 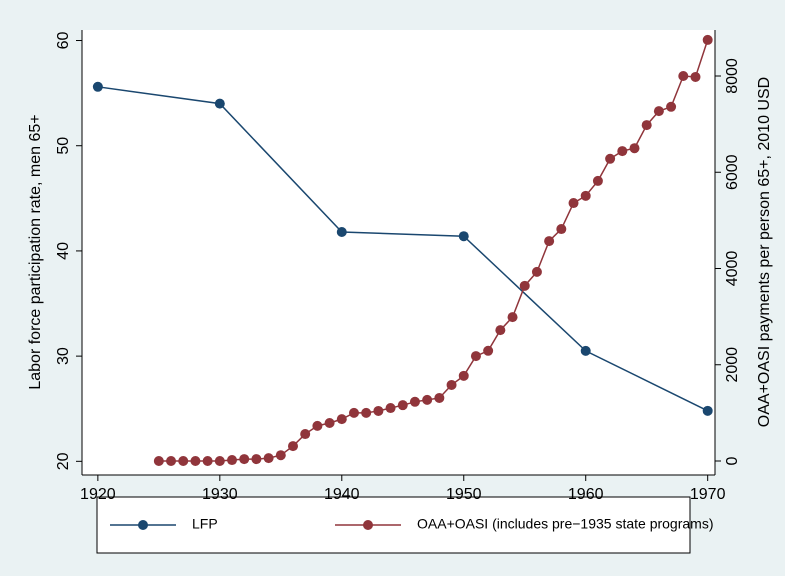 I want to click on y-axis-title: Labor force participation rate, men 65+, so click(x=35, y=251).